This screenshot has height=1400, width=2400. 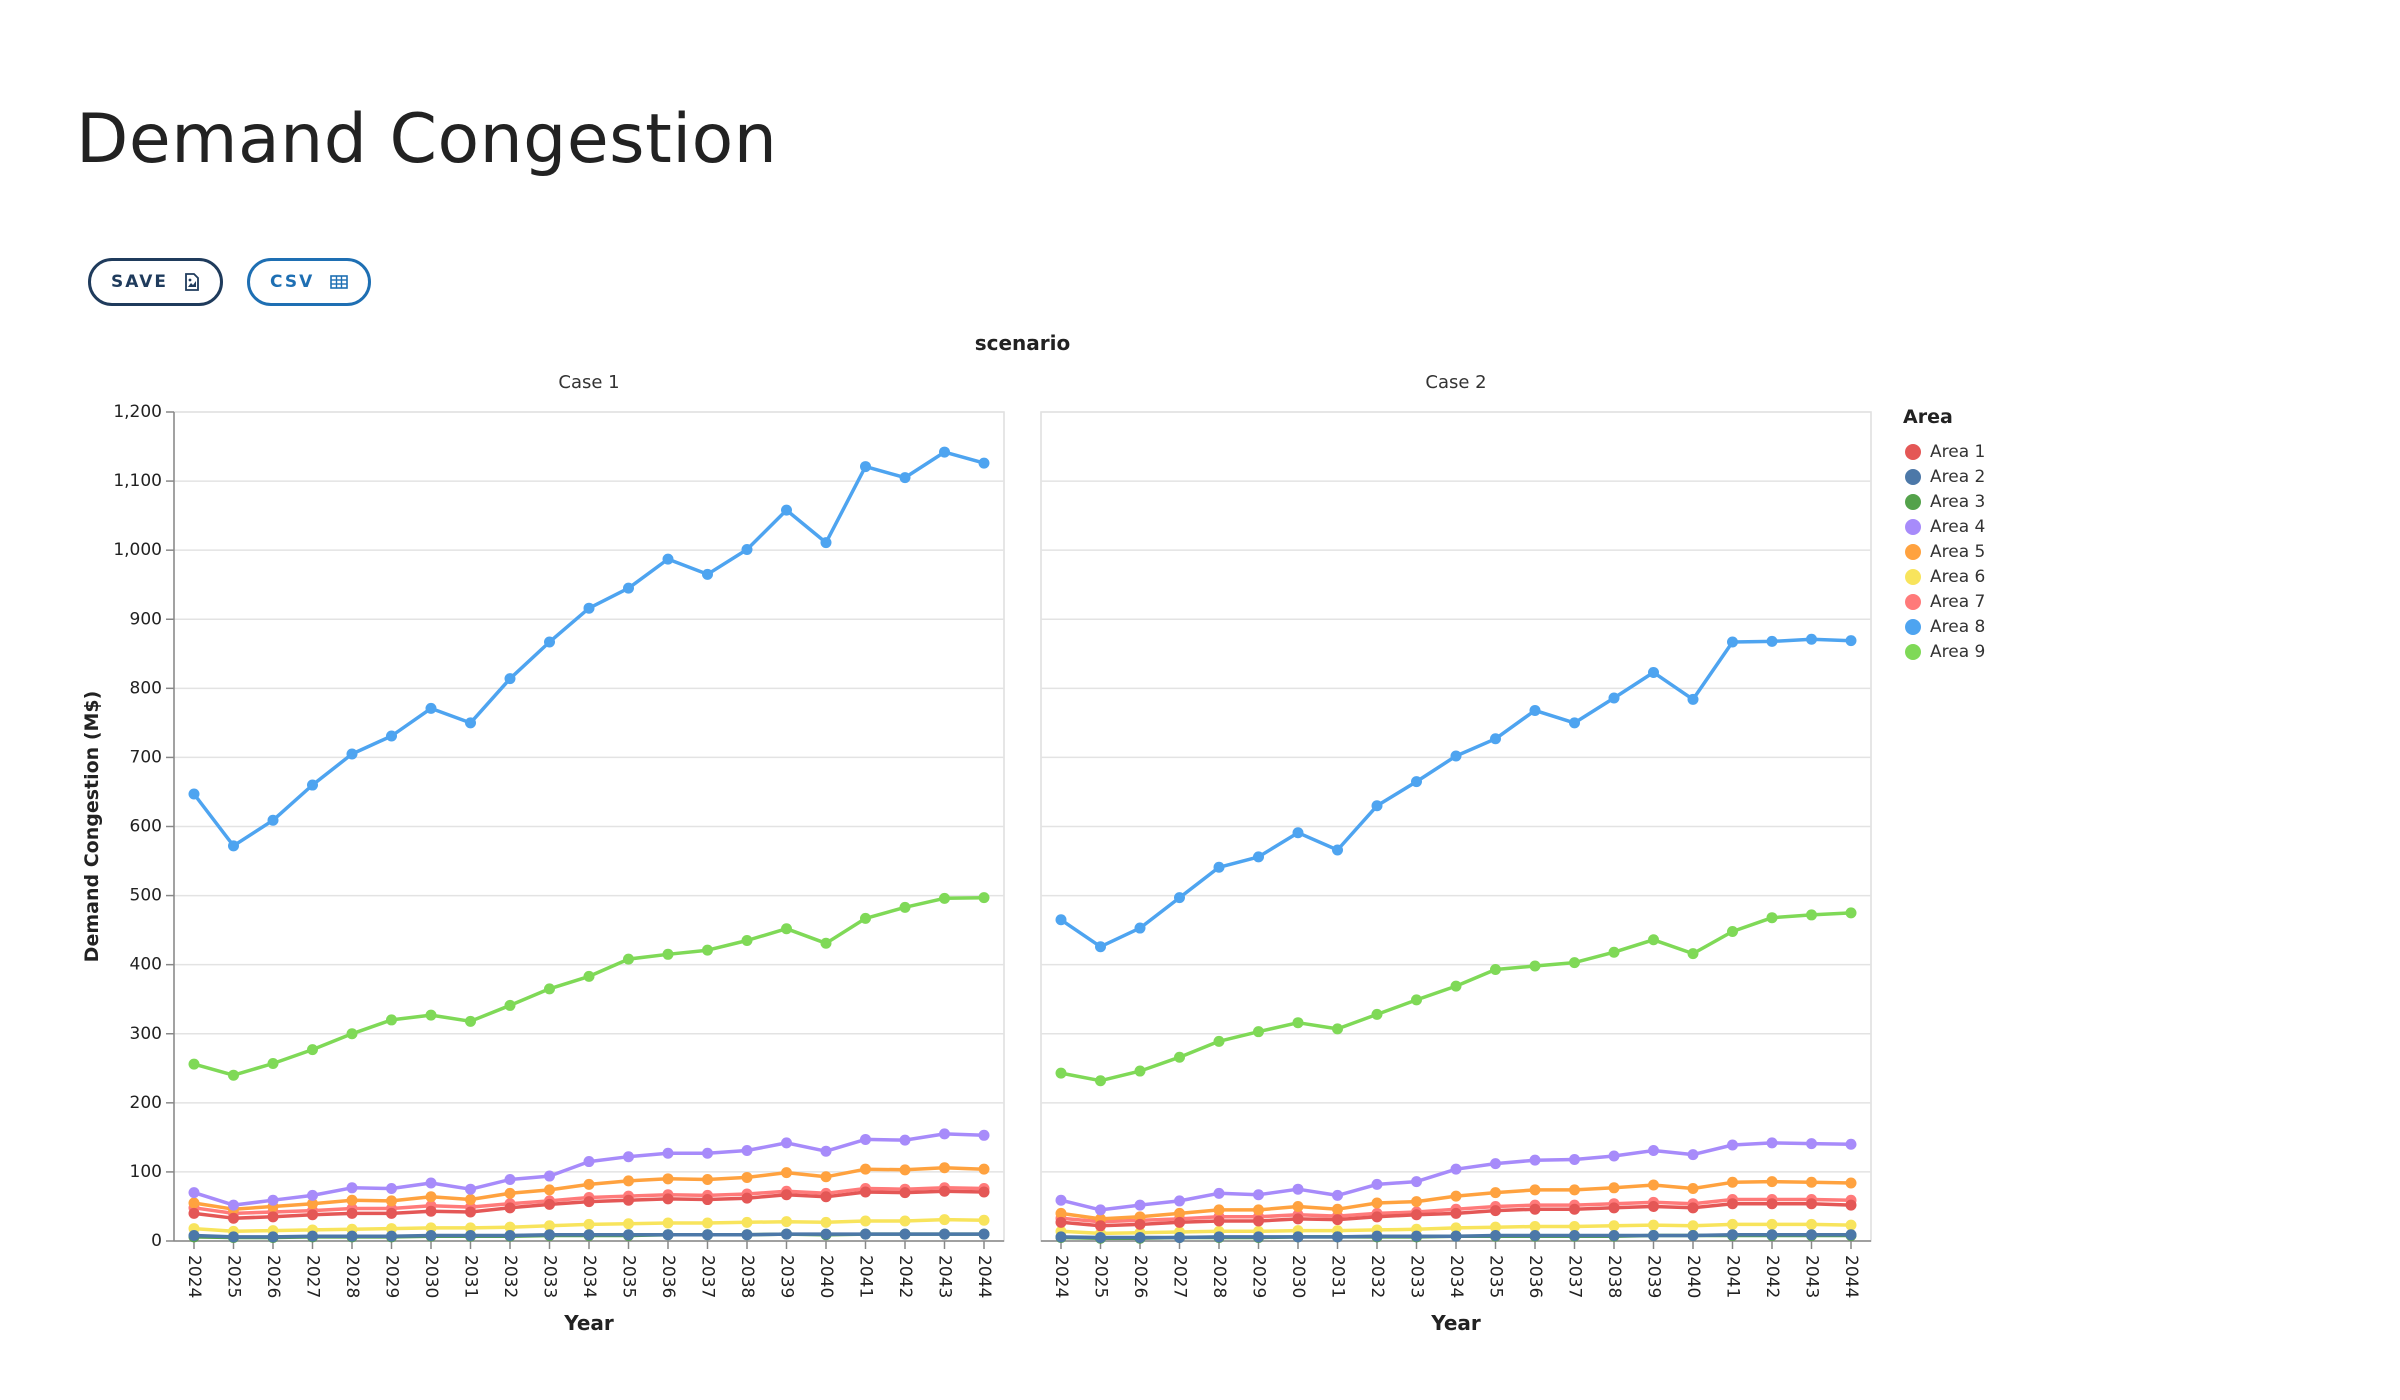 I want to click on x-tick-label: 2024, so click(x=1061, y=1276).